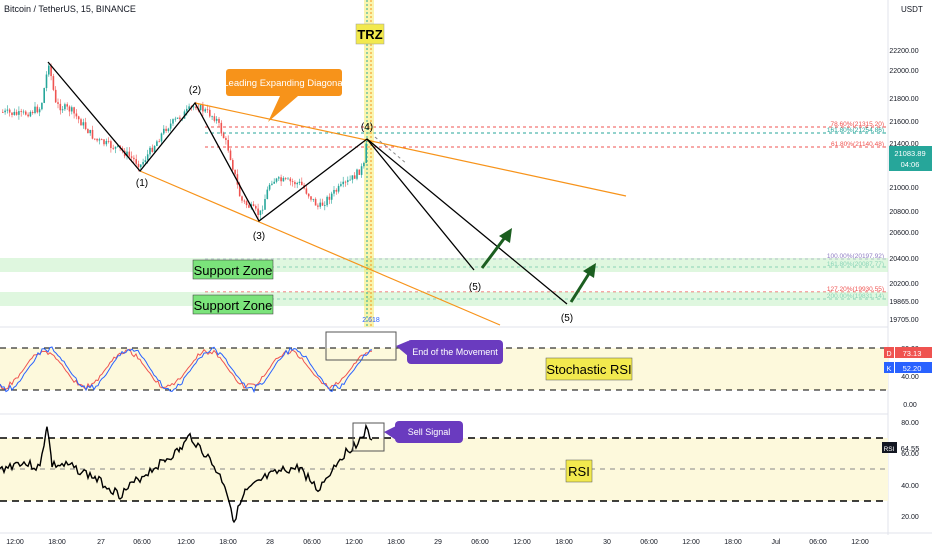  I want to click on price-tick-label: 22000.00, so click(903, 71).